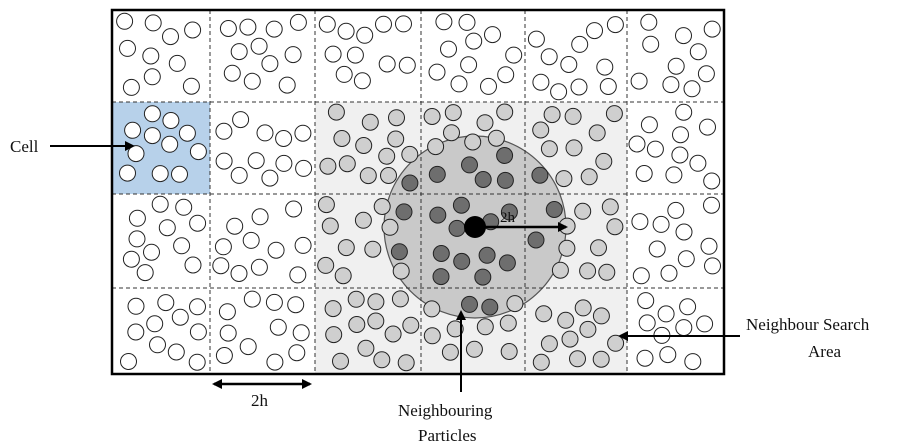 This screenshot has height=447, width=918. What do you see at coordinates (24, 146) in the screenshot?
I see `cell-label: Cell` at bounding box center [24, 146].